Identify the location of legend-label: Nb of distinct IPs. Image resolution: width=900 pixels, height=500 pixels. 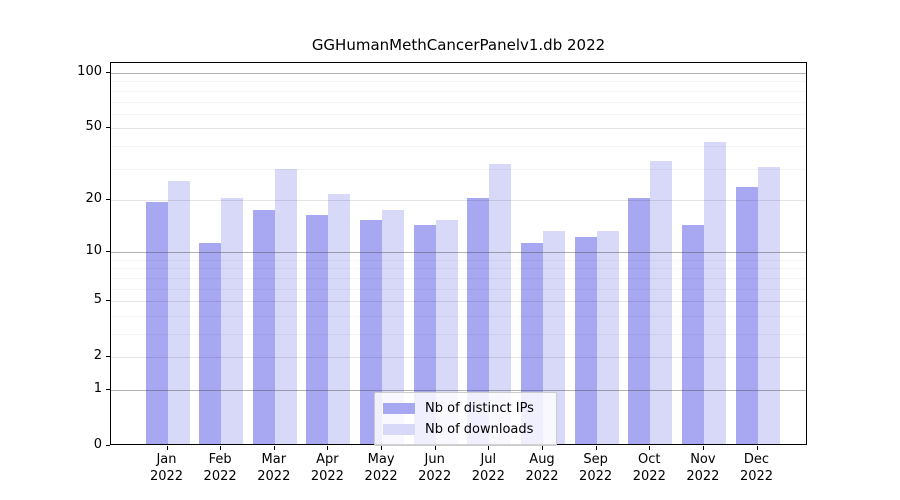
(479, 408).